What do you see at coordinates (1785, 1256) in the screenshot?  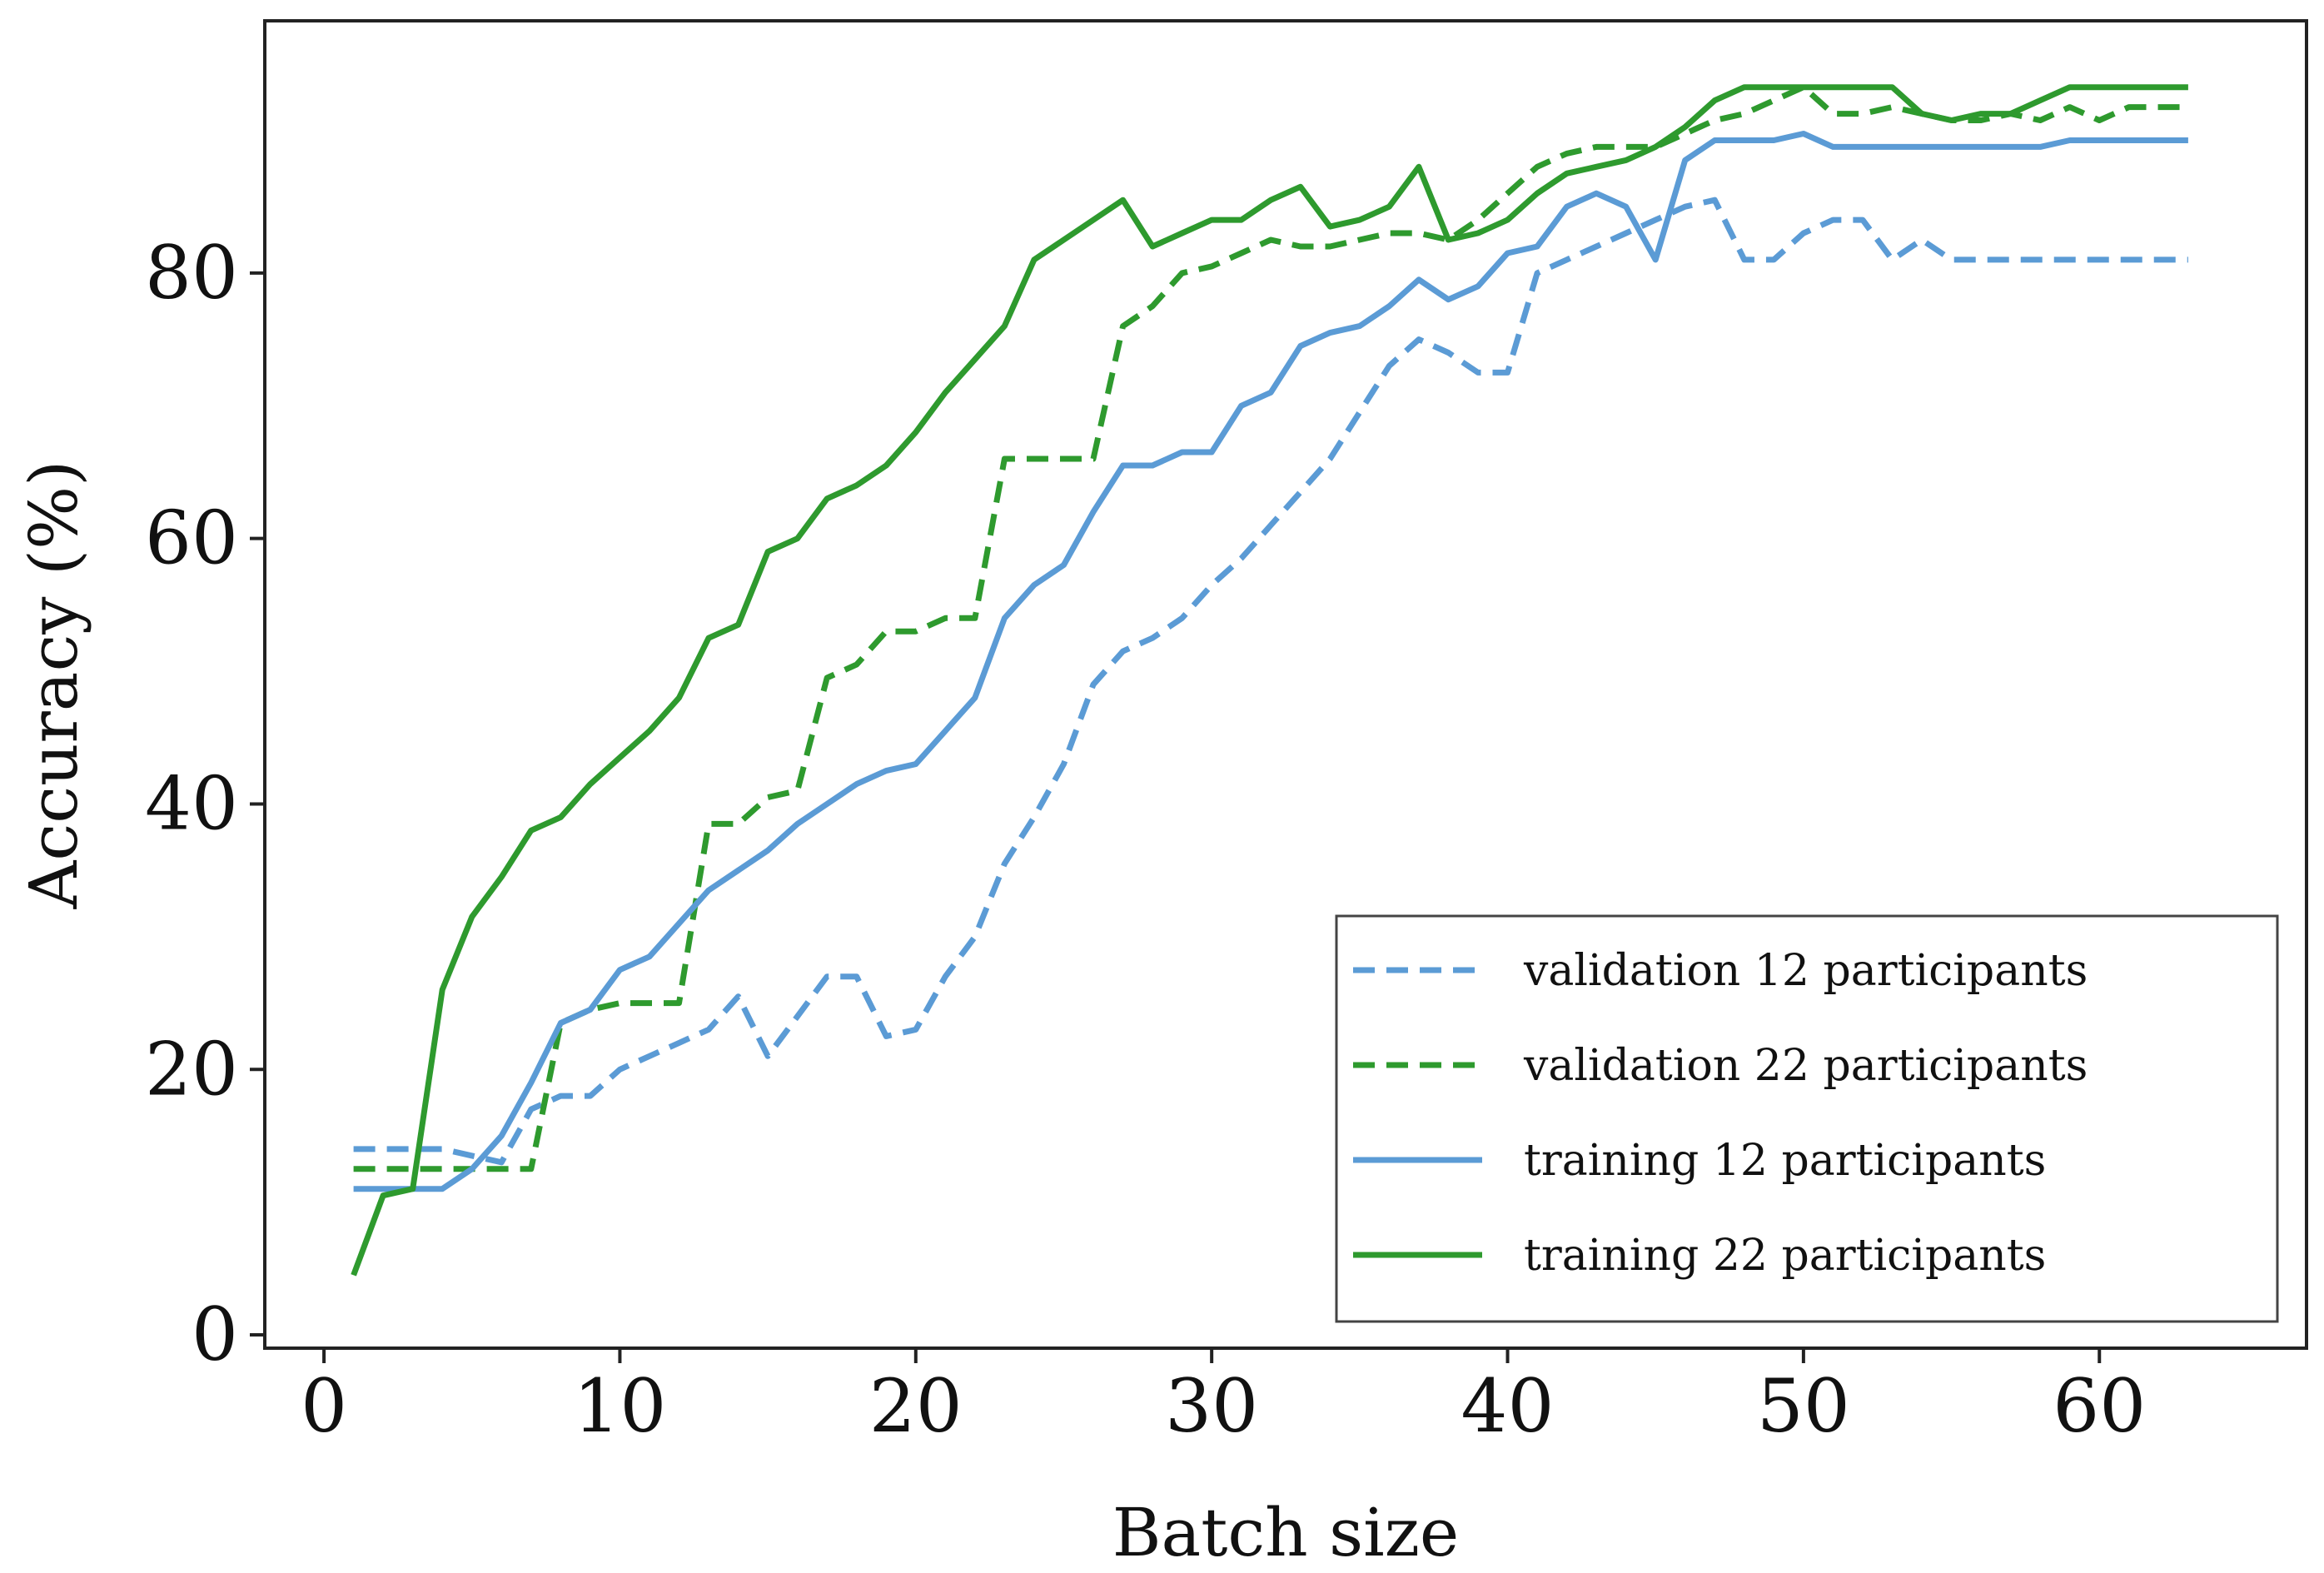 I see `legend-label-training-22-participants: training 22 participants` at bounding box center [1785, 1256].